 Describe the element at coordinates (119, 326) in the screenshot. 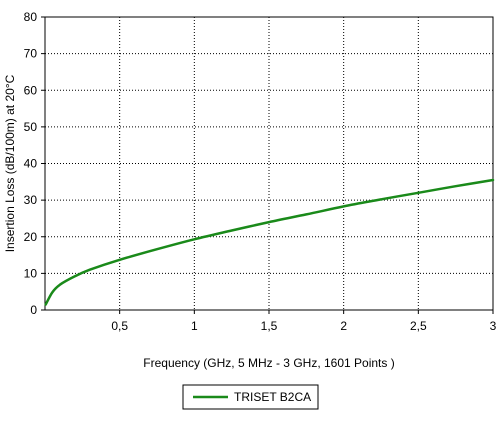

I see `x-tick-label-0-5: 0,5` at that location.